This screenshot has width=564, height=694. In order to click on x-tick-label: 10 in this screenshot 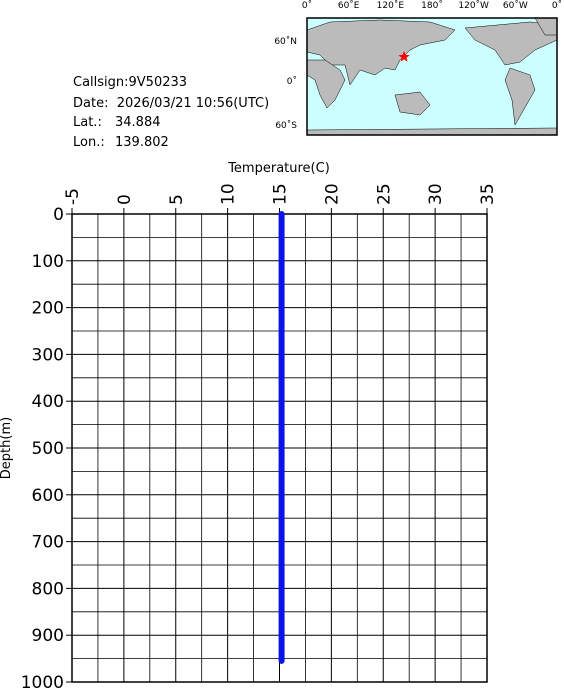, I will do `click(229, 194)`.